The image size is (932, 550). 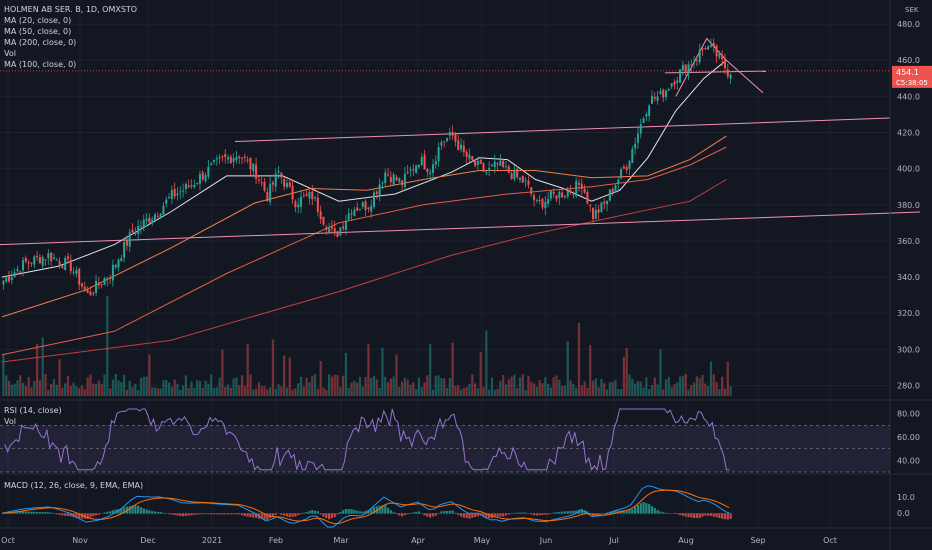 What do you see at coordinates (757, 540) in the screenshot?
I see `x-tick-label: Sep` at bounding box center [757, 540].